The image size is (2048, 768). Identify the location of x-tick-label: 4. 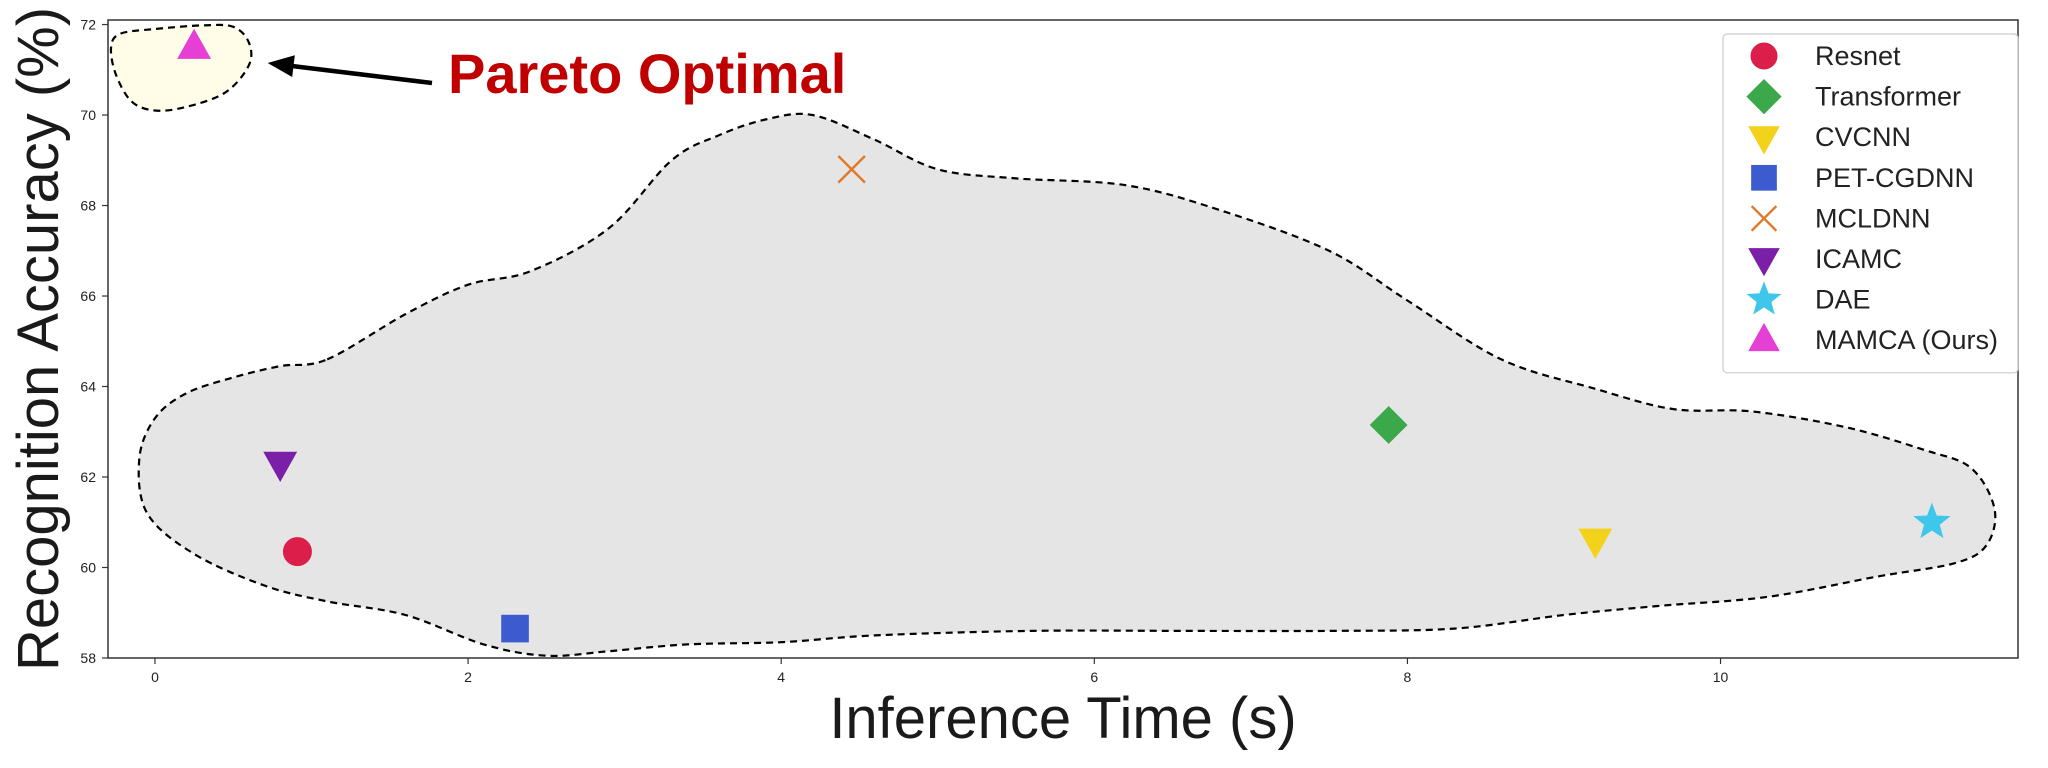
(781, 677).